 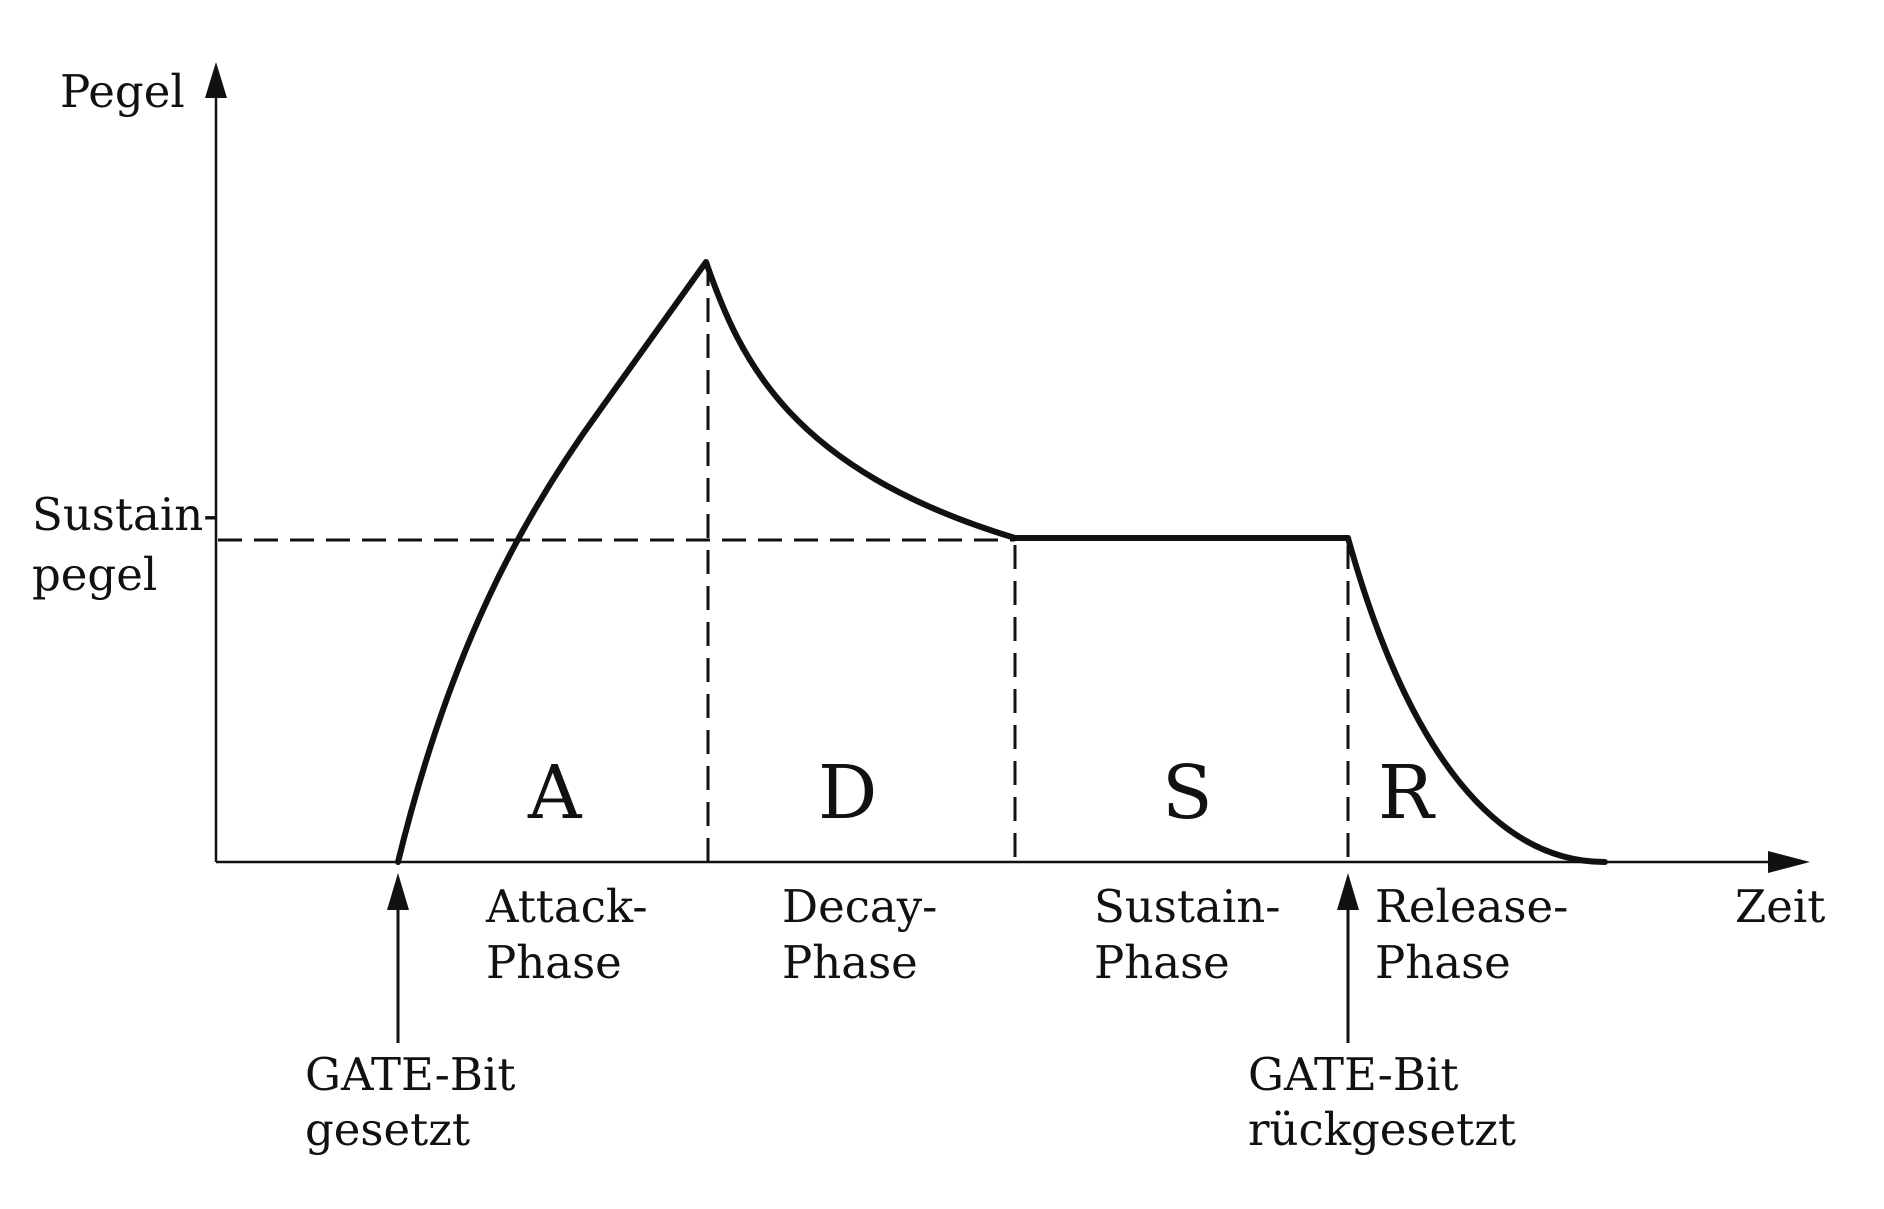 What do you see at coordinates (398, 891) in the screenshot?
I see `gate-set-arrowhead` at bounding box center [398, 891].